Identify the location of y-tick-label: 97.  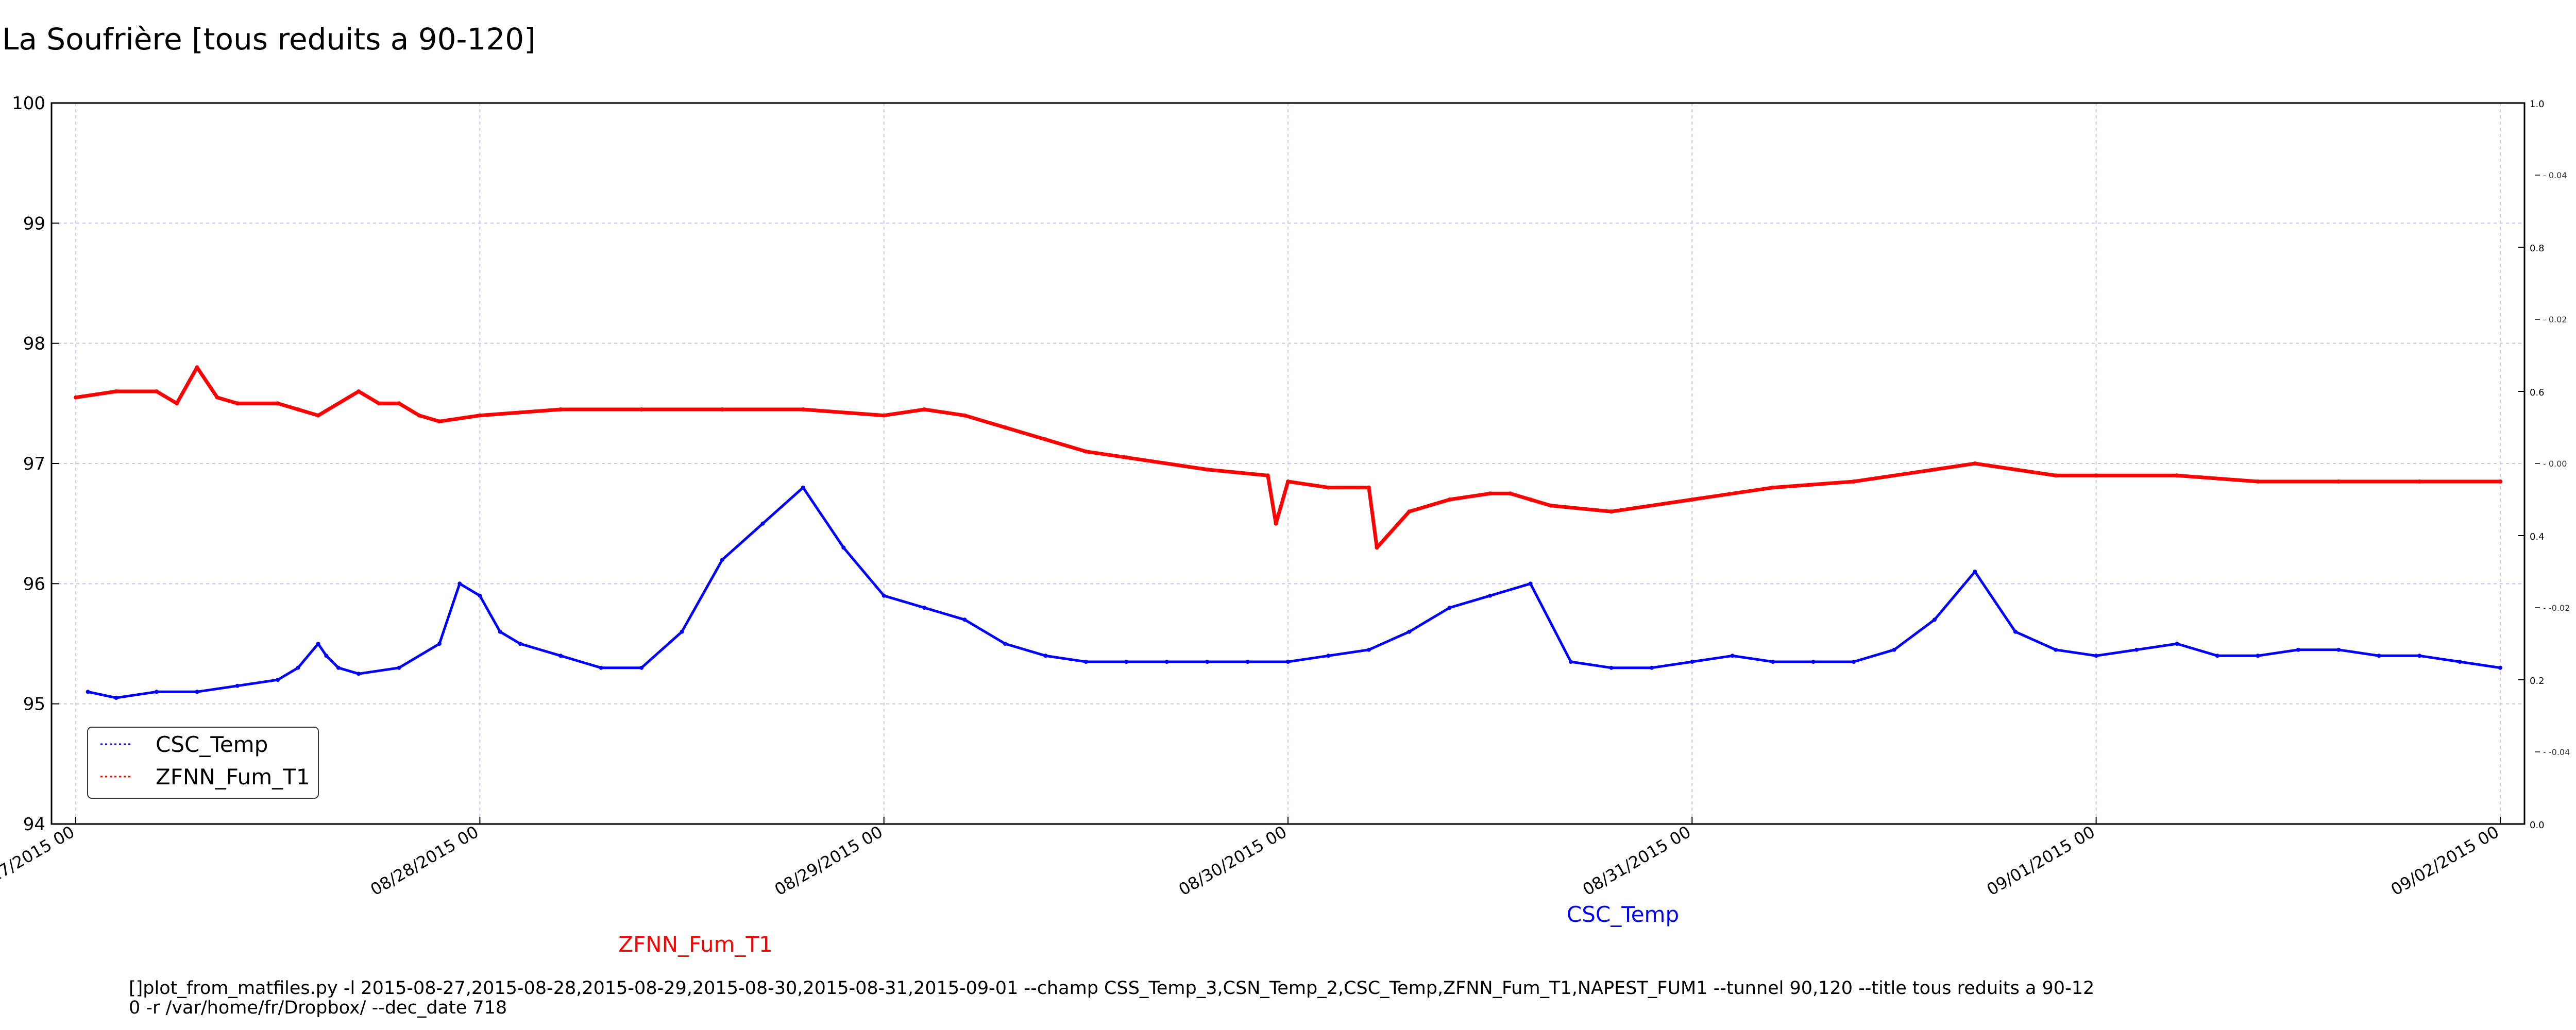
(34, 464).